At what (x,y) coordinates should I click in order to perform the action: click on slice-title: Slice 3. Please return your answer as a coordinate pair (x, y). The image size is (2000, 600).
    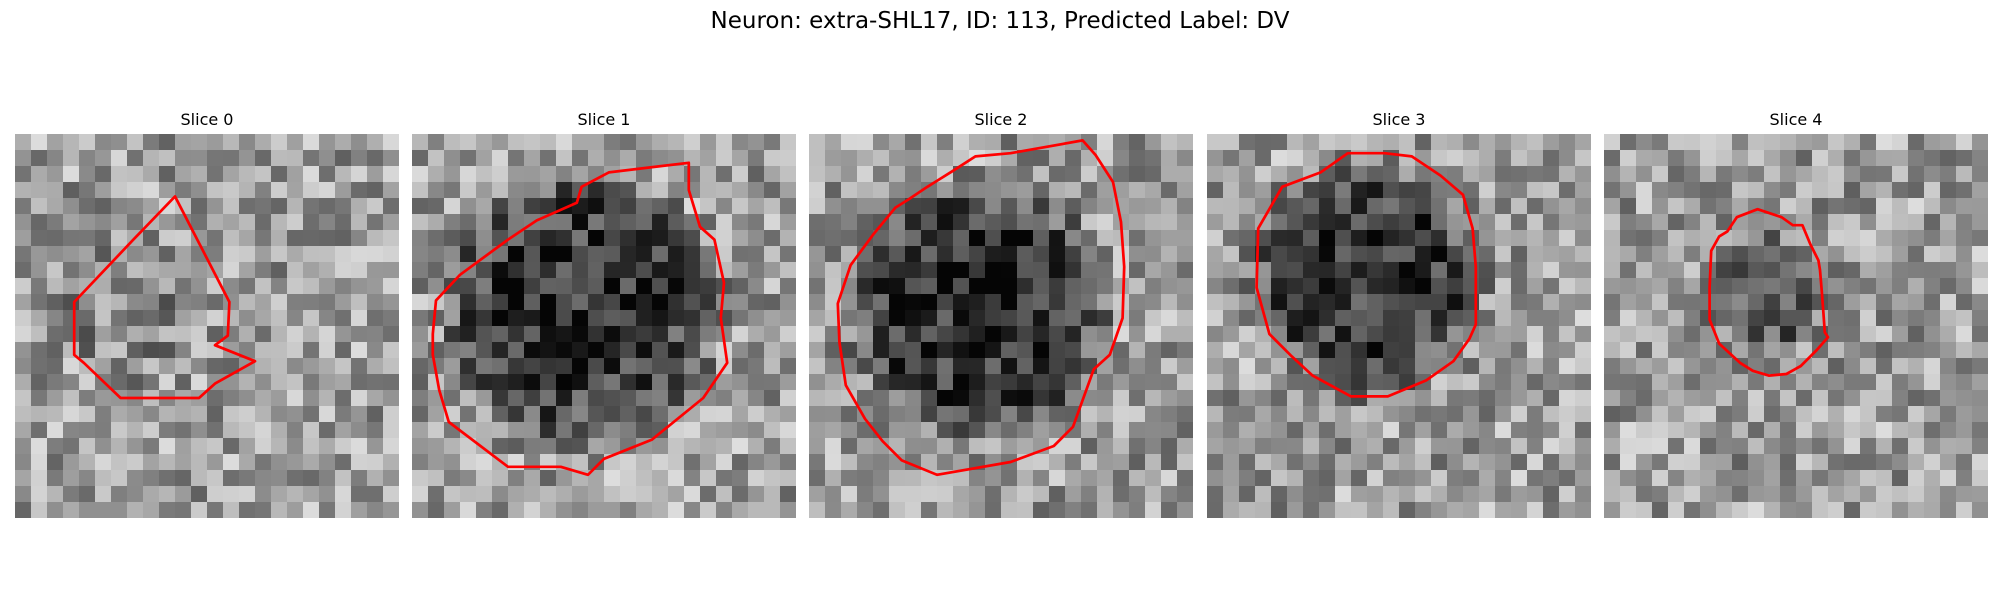
    Looking at the image, I should click on (1399, 119).